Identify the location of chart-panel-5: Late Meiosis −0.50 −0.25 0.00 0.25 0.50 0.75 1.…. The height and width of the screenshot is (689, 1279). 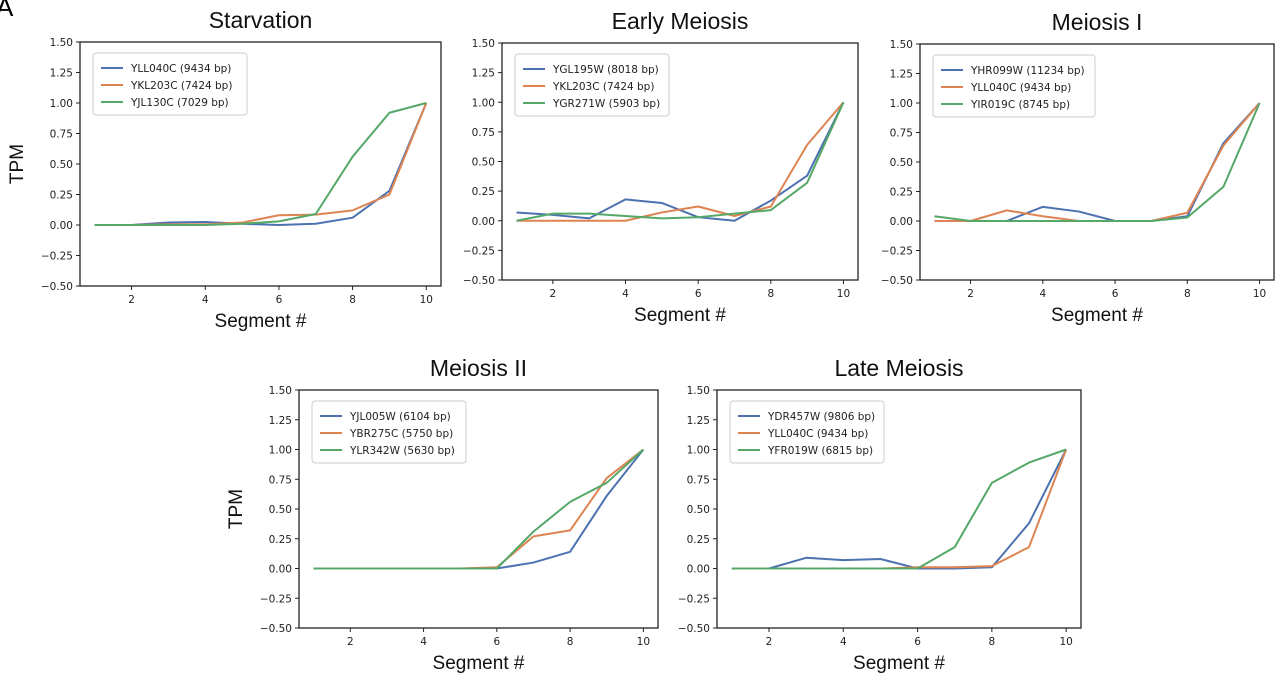
(880, 514).